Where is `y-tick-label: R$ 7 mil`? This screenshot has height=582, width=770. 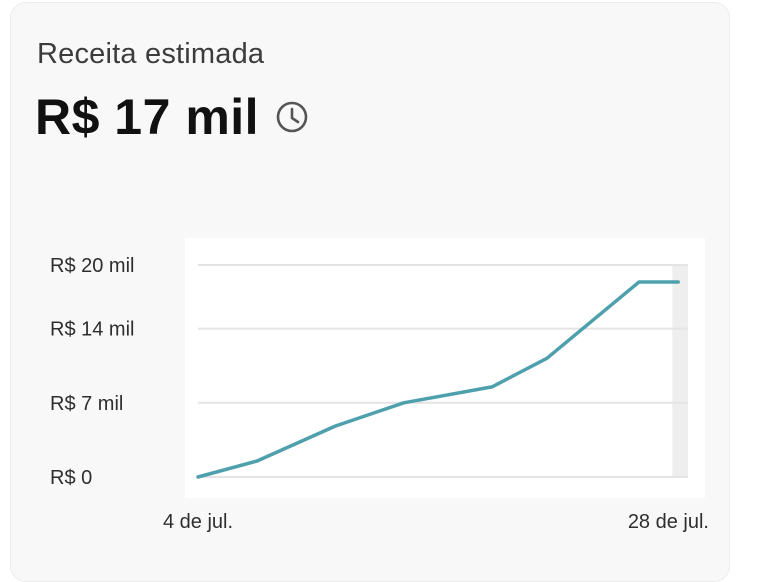
y-tick-label: R$ 7 mil is located at coordinates (86, 404).